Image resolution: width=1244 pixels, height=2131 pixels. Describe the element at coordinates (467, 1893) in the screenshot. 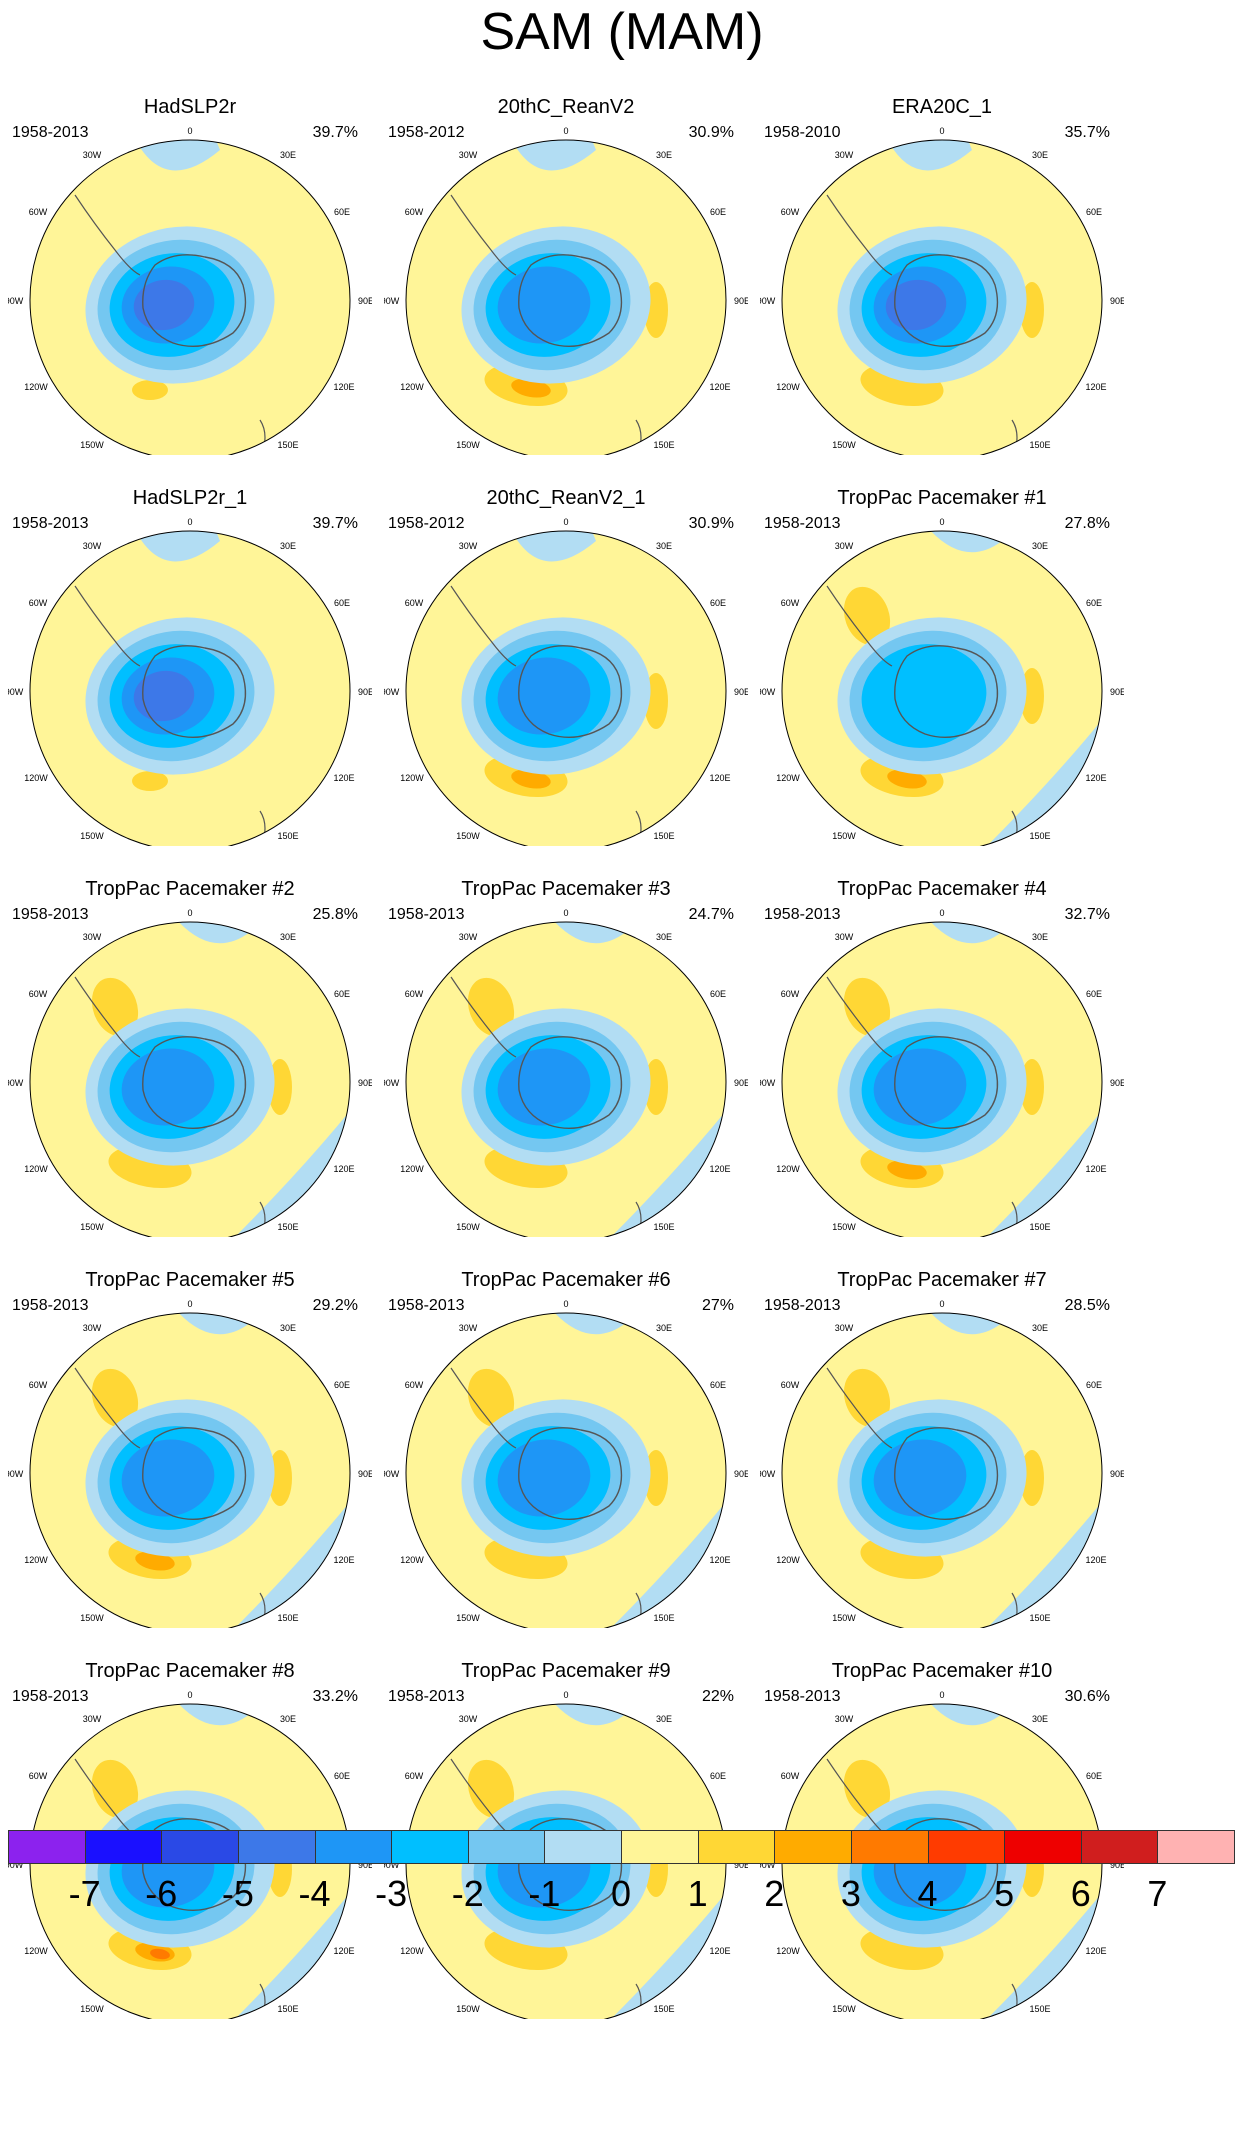

I see `colorbar-tick-label: -2` at that location.